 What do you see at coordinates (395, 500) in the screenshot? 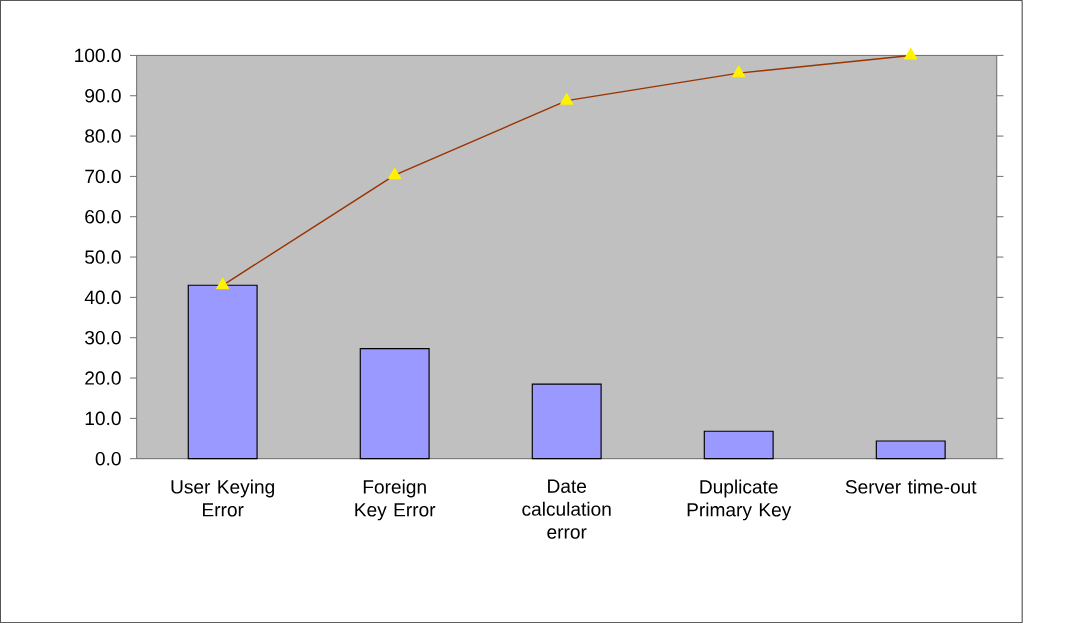
I see `x-tick-label: Foreign Key Error` at bounding box center [395, 500].